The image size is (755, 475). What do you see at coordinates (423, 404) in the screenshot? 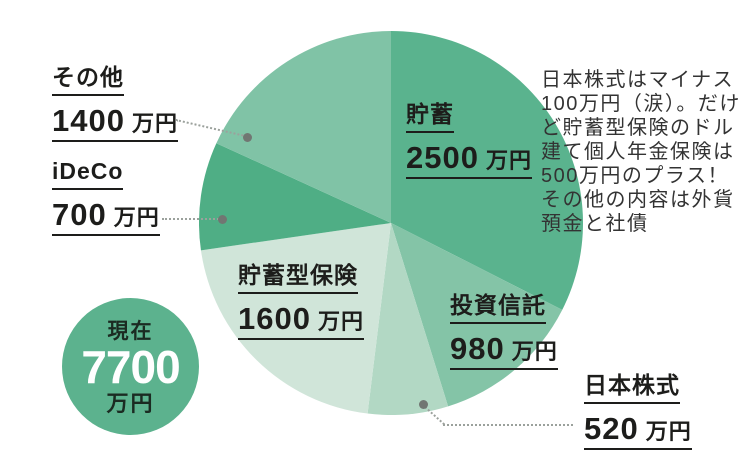
I see `leader-dot-nihonkabushiki` at bounding box center [423, 404].